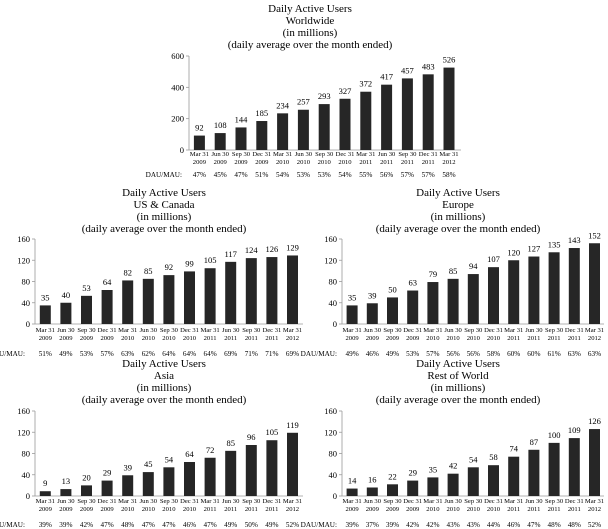 Image resolution: width=608 pixels, height=529 pixels. I want to click on asia-dau-mau-ratio: 49%, so click(271, 525).